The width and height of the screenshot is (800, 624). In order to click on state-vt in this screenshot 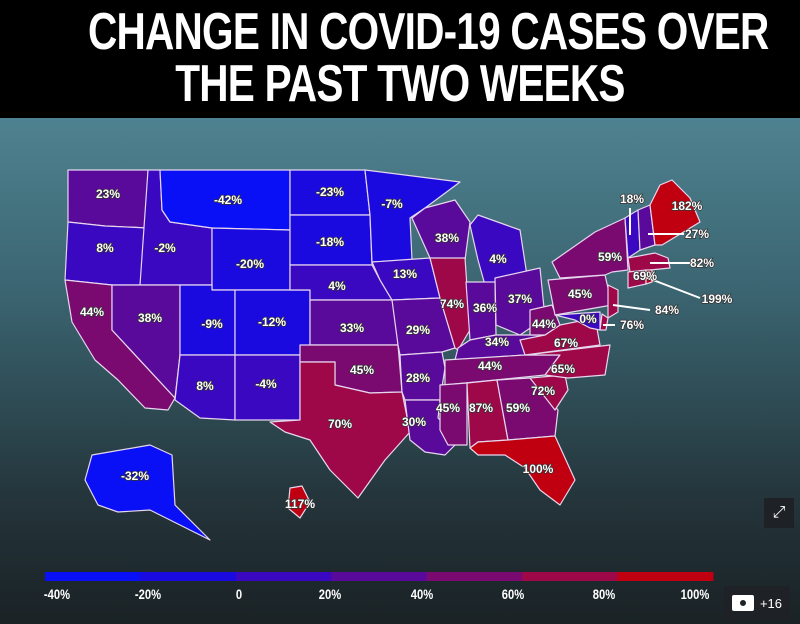, I will do `click(632, 234)`.